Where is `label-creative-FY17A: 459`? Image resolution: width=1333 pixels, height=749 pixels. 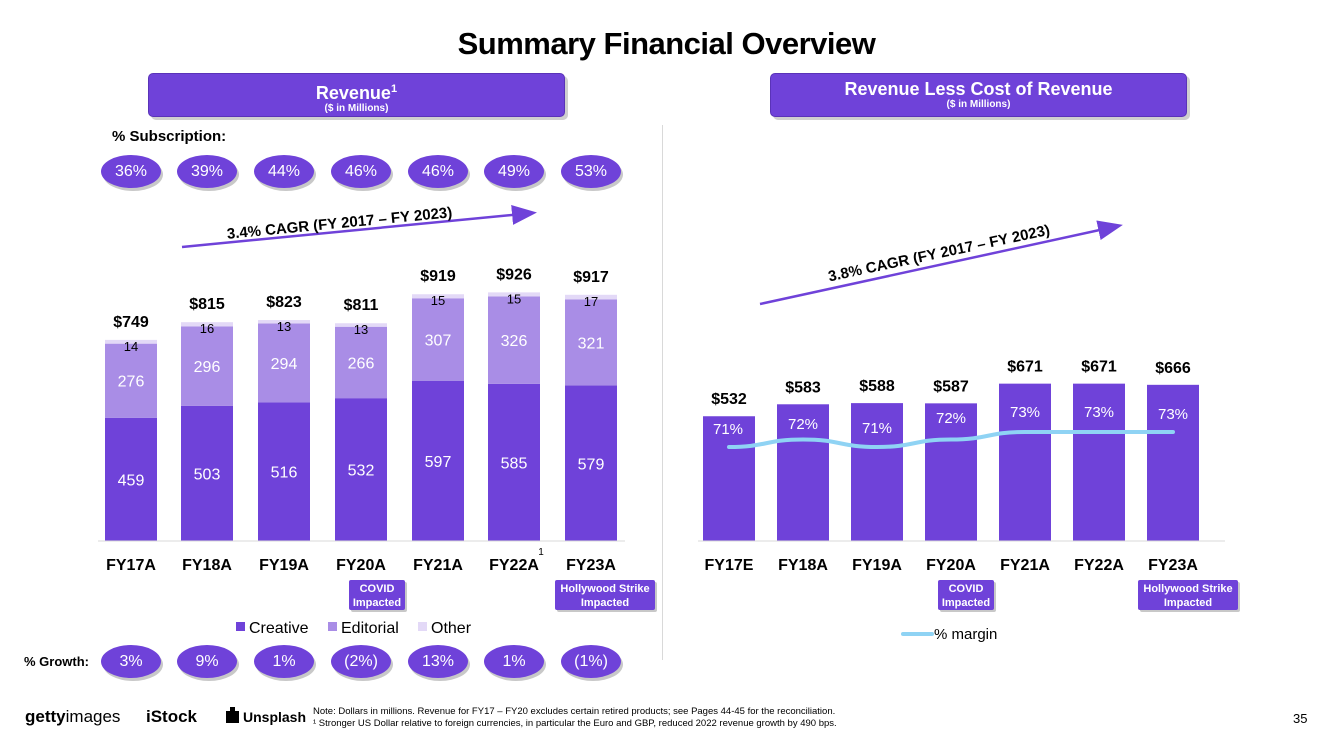 label-creative-FY17A: 459 is located at coordinates (131, 480).